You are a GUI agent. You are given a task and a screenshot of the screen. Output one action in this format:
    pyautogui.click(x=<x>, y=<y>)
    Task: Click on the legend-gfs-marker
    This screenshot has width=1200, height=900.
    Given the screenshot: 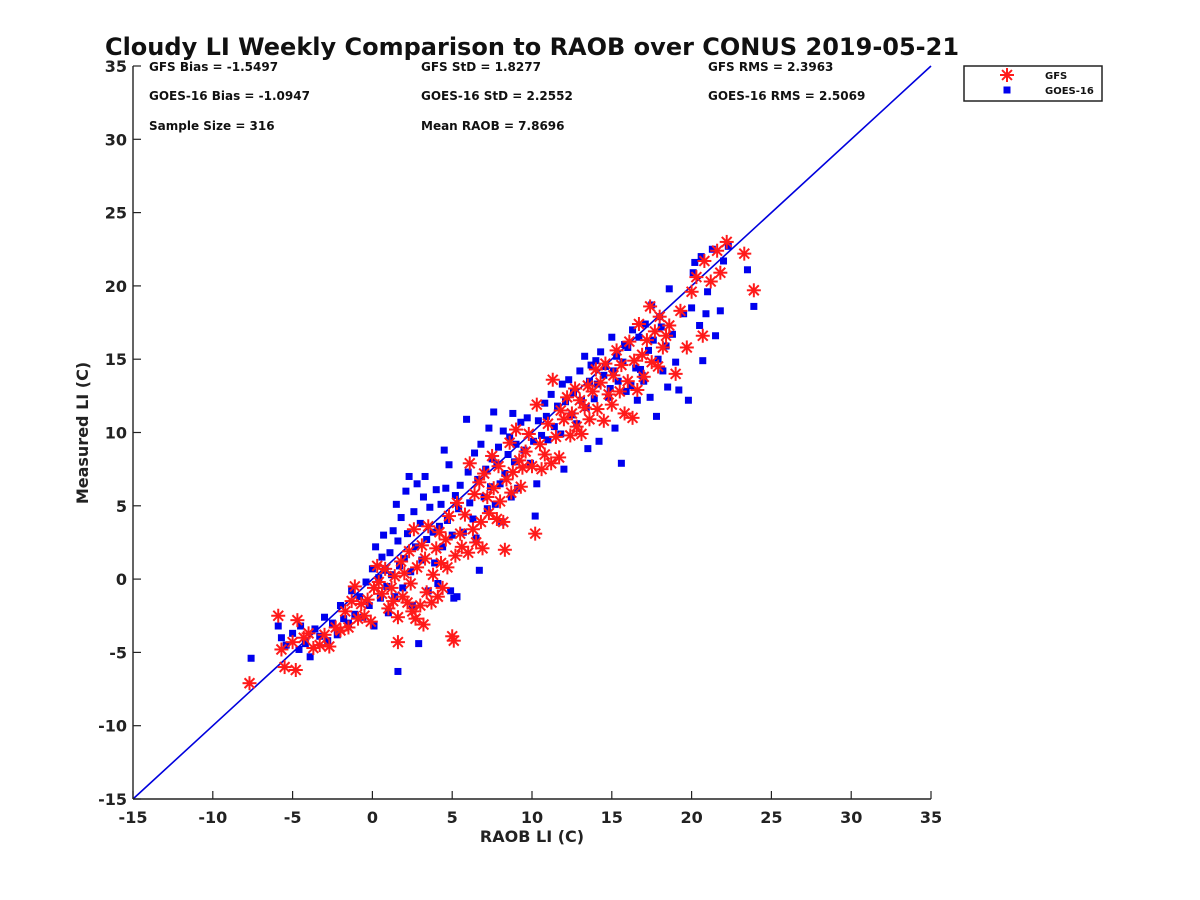 What is the action you would take?
    pyautogui.click(x=1007, y=75)
    